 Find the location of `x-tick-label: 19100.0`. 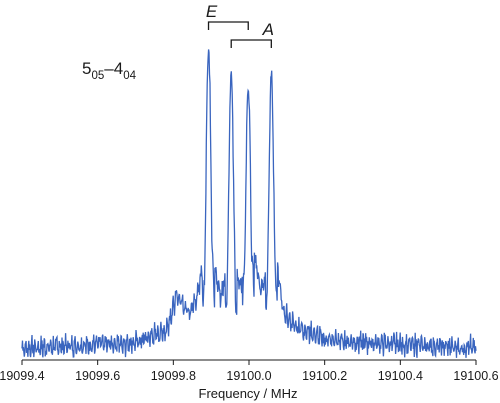

x-tick-label: 19100.0 is located at coordinates (248, 376).